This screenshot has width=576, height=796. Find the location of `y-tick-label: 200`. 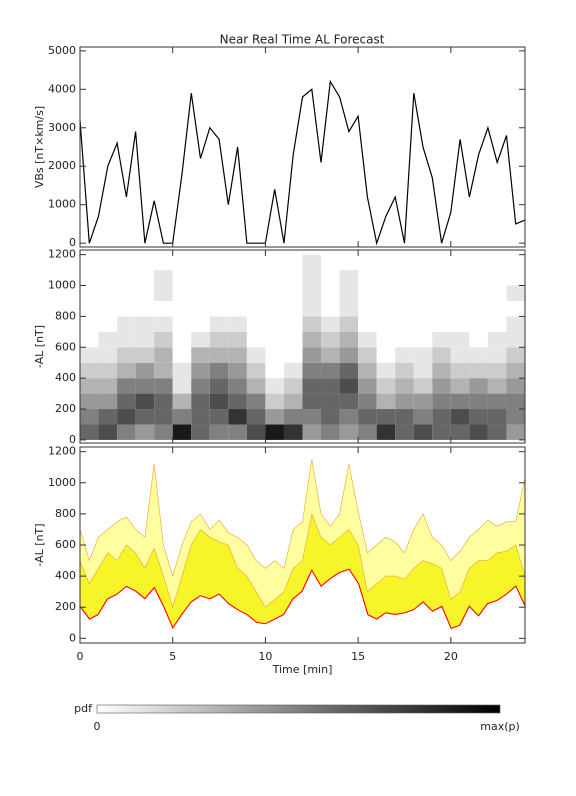

y-tick-label: 200 is located at coordinates (65, 408).